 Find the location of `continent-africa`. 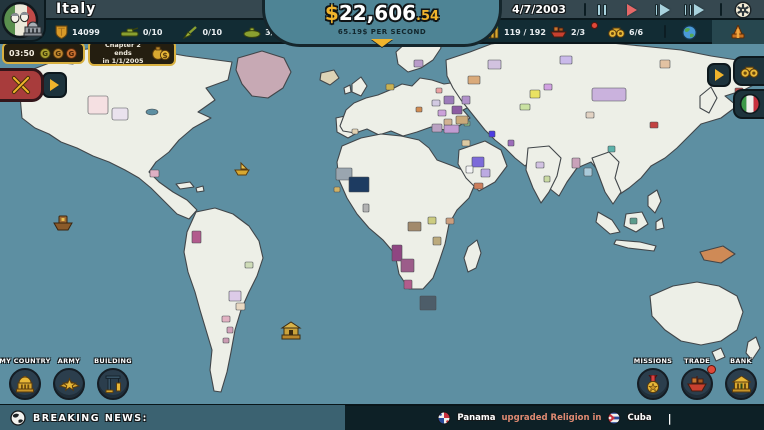

continent-africa is located at coordinates (406, 211).